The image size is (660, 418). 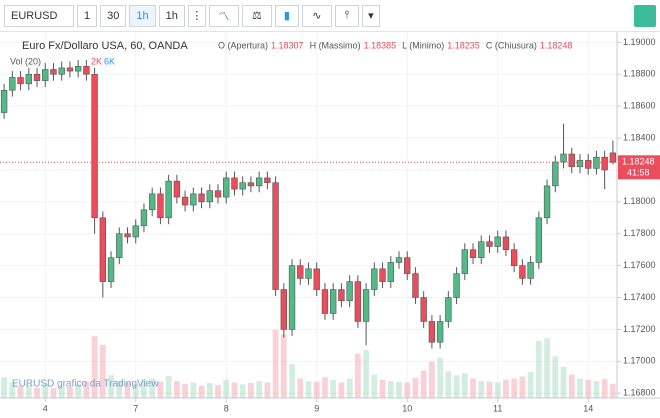 I want to click on countdown-label: 41:58, so click(x=638, y=173).